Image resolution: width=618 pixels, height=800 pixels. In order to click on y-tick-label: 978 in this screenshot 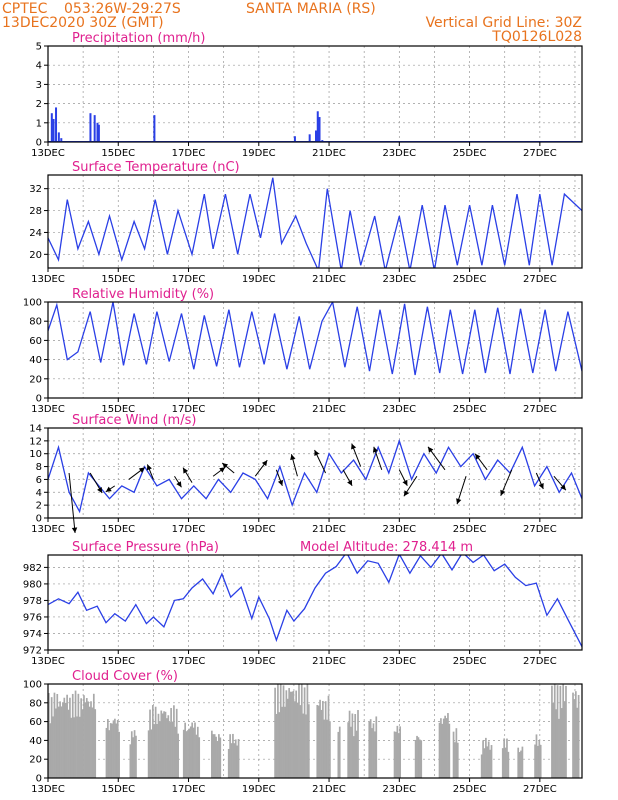, I will do `click(32, 601)`.